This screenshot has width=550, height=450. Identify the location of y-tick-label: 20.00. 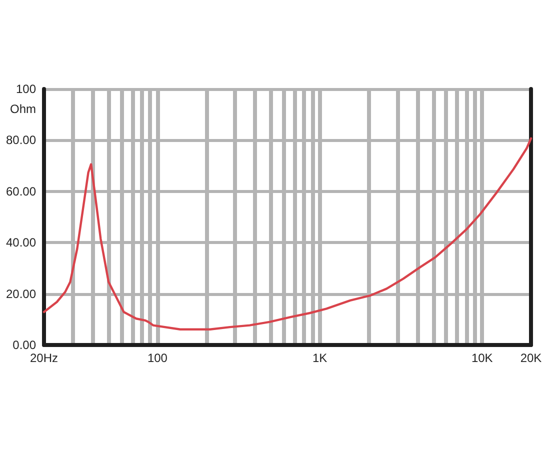
(21, 293).